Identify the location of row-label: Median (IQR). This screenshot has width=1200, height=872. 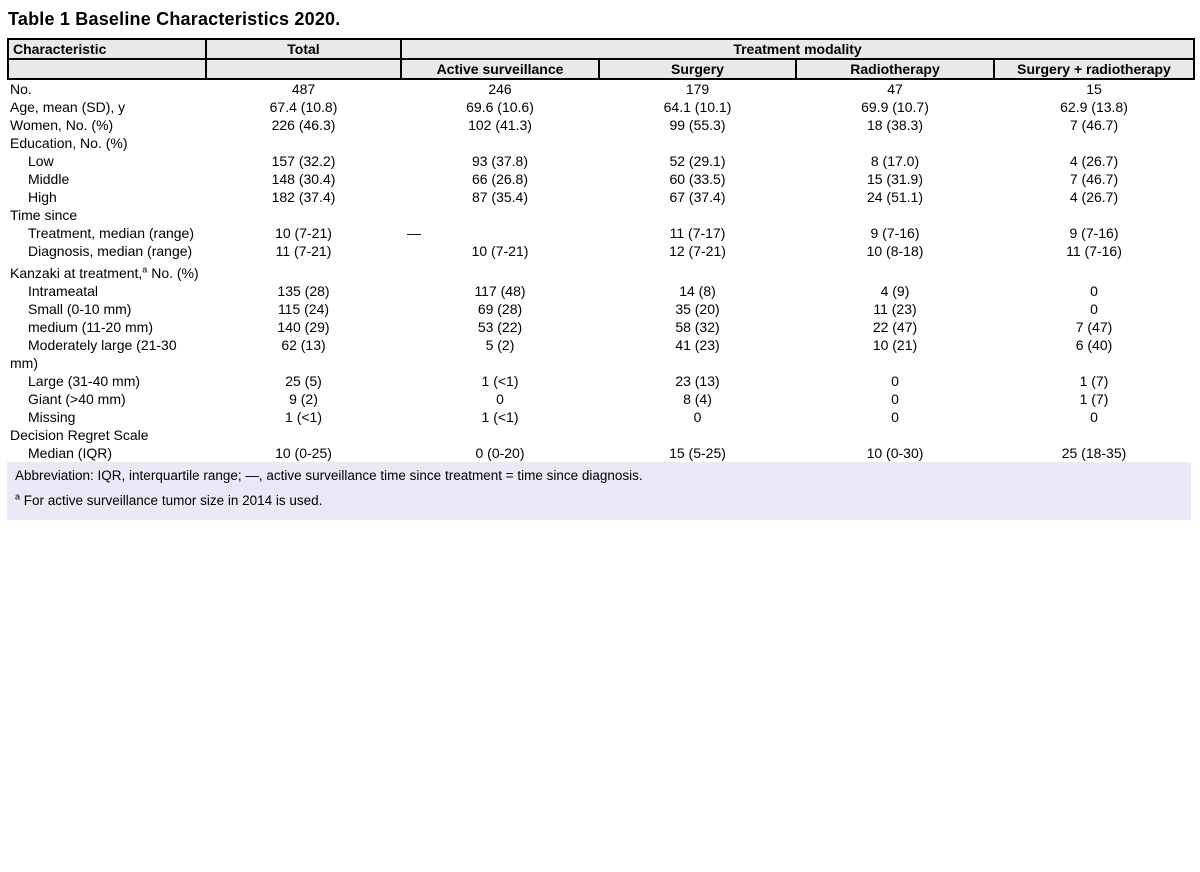
(70, 453).